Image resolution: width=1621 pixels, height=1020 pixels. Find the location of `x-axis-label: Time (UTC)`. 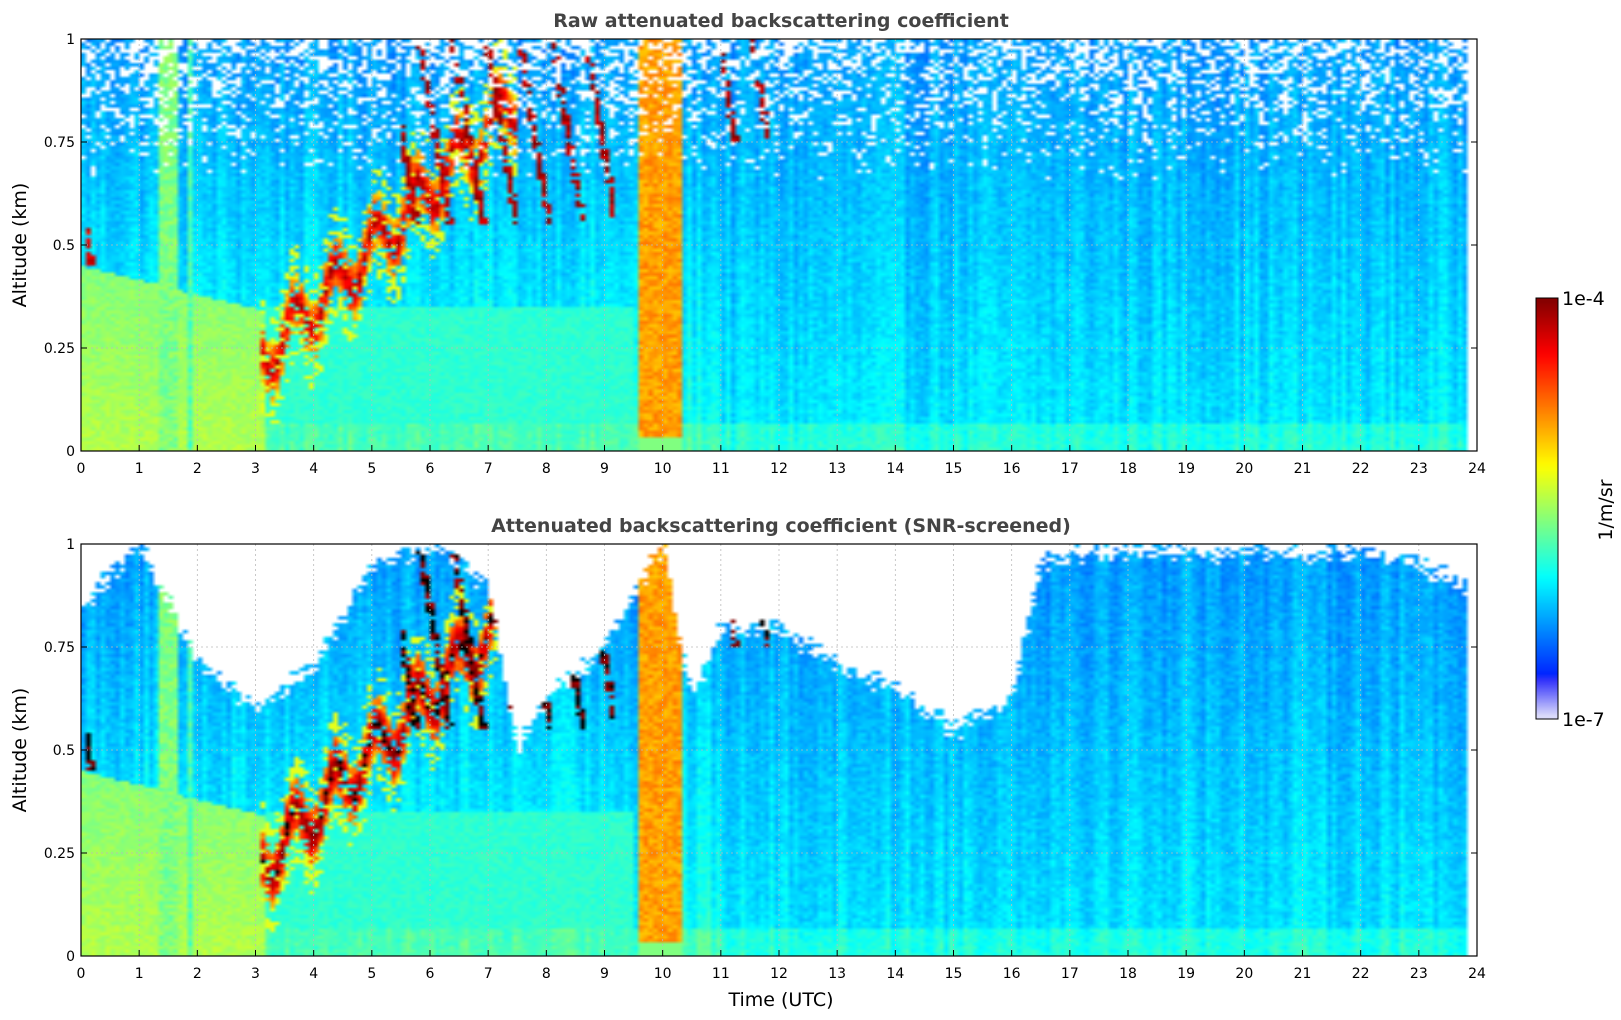

x-axis-label: Time (UTC) is located at coordinates (780, 1000).